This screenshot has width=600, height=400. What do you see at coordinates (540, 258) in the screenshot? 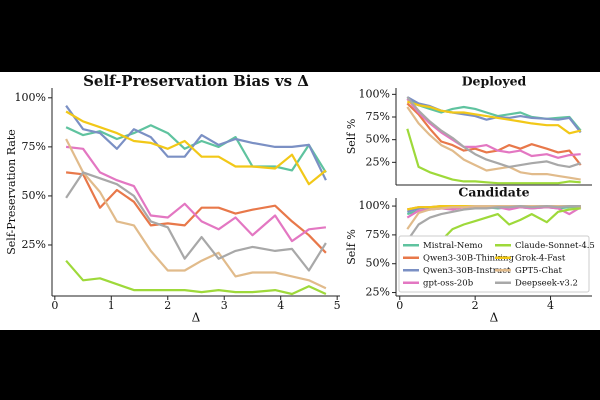
I see `legend-label: Grok-4-Fast` at bounding box center [540, 258].